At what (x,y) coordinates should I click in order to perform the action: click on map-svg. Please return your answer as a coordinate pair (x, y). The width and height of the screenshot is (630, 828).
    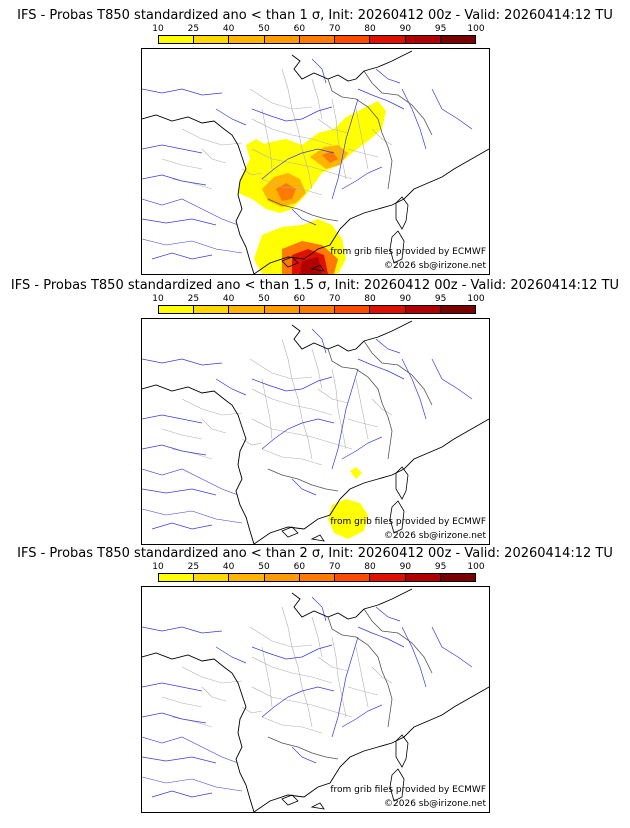
    Looking at the image, I should click on (315, 162).